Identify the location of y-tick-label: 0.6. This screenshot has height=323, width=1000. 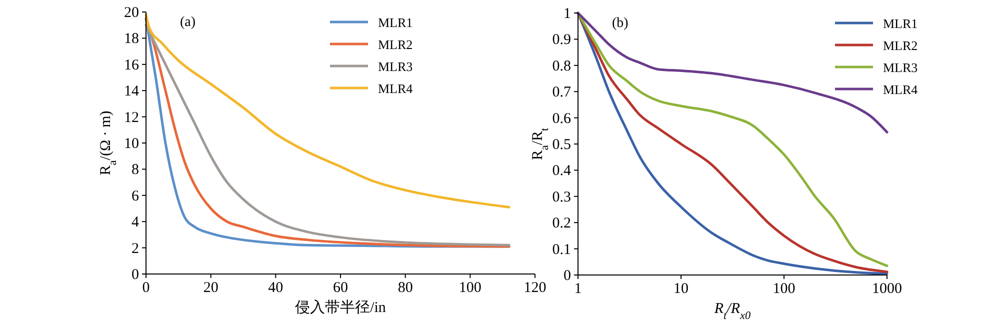
(562, 118).